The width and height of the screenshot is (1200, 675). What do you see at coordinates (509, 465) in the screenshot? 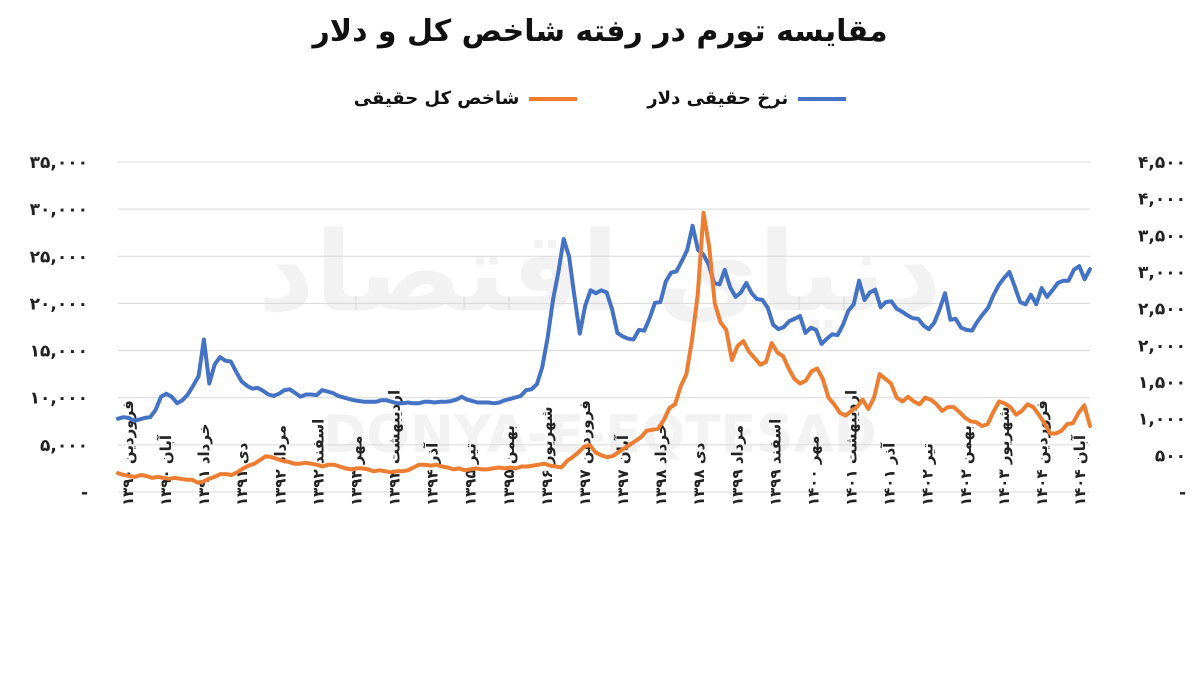
I see `x-tick-label: بهمن ۱۳۹۵` at bounding box center [509, 465].